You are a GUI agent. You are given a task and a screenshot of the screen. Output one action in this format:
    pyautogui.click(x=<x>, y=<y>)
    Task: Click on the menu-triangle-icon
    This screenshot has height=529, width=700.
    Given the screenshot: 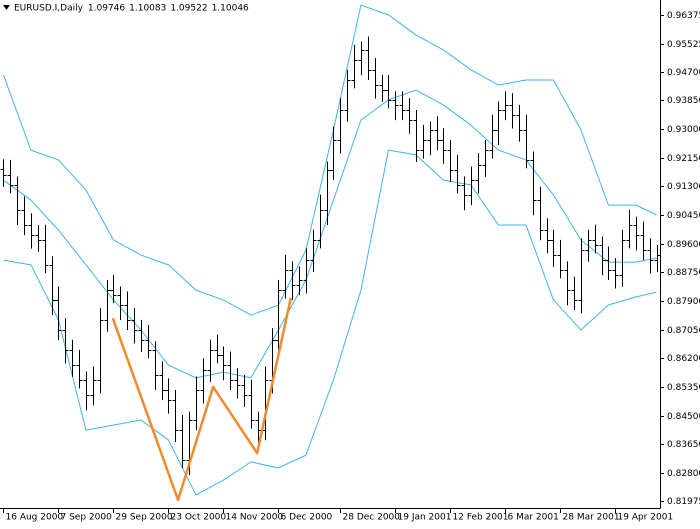 What is the action you would take?
    pyautogui.click(x=6, y=7)
    